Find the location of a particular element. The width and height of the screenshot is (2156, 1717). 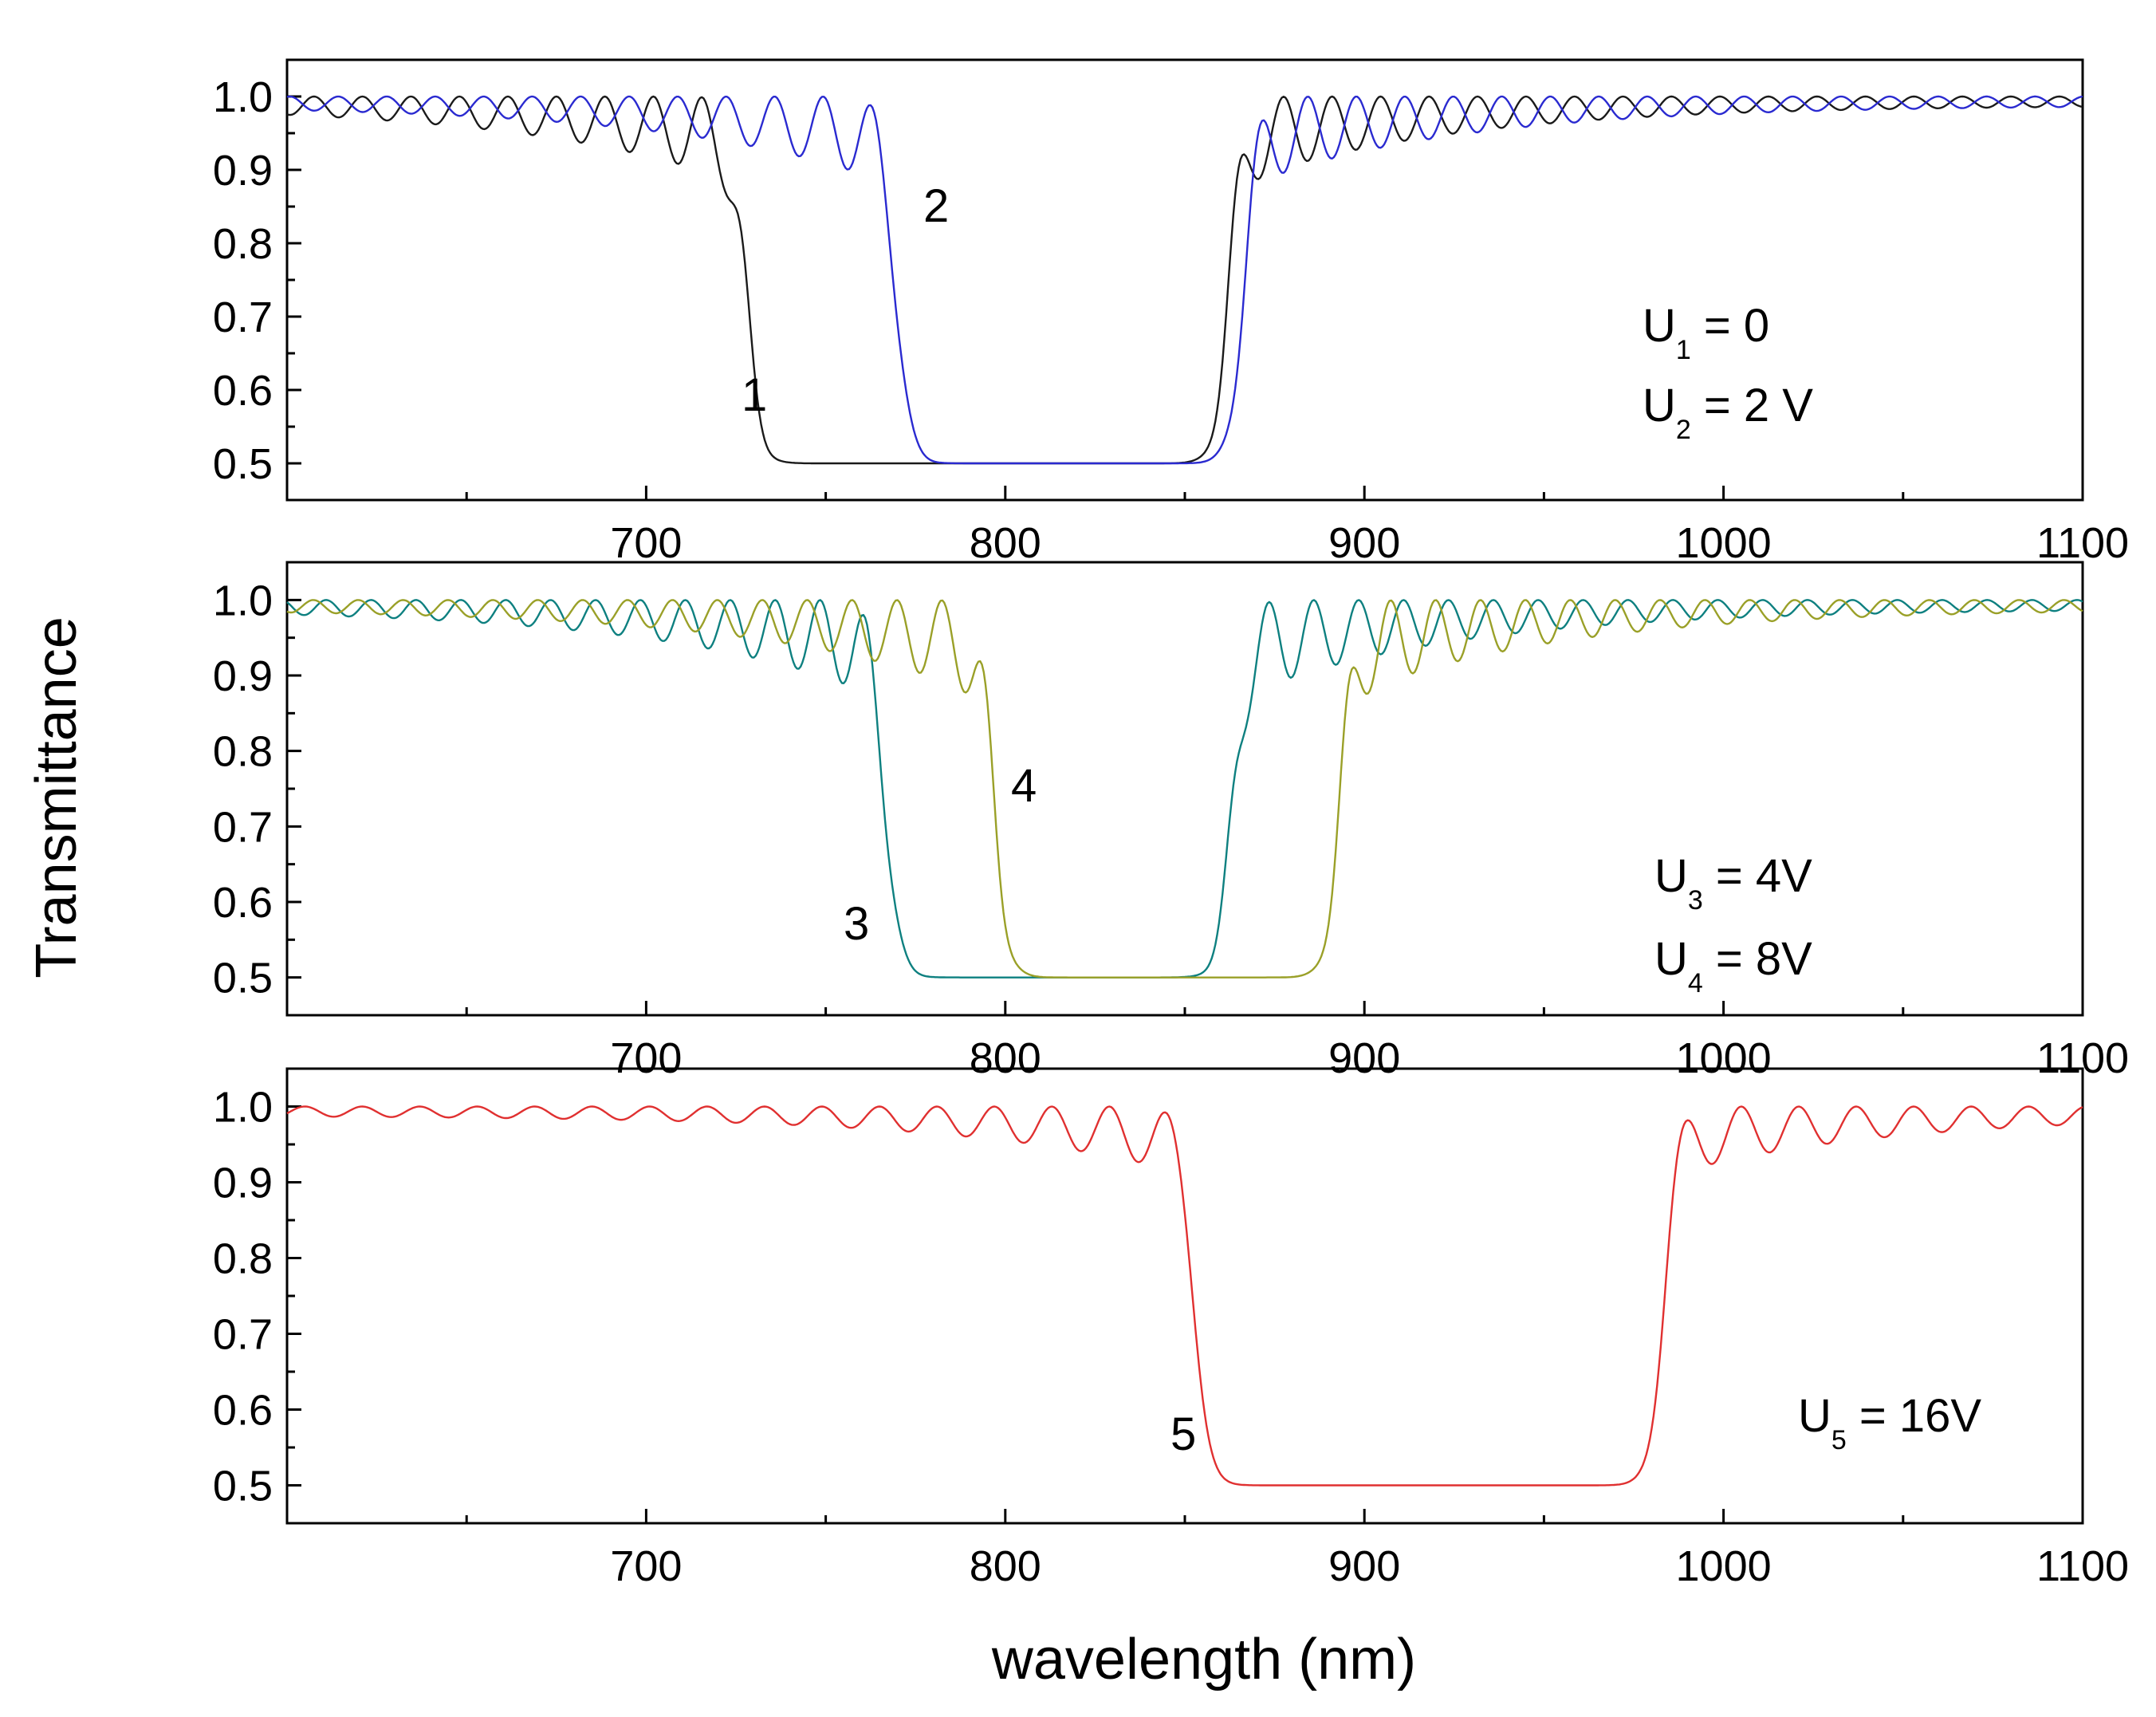

curve-label-1: 1 is located at coordinates (755, 395).